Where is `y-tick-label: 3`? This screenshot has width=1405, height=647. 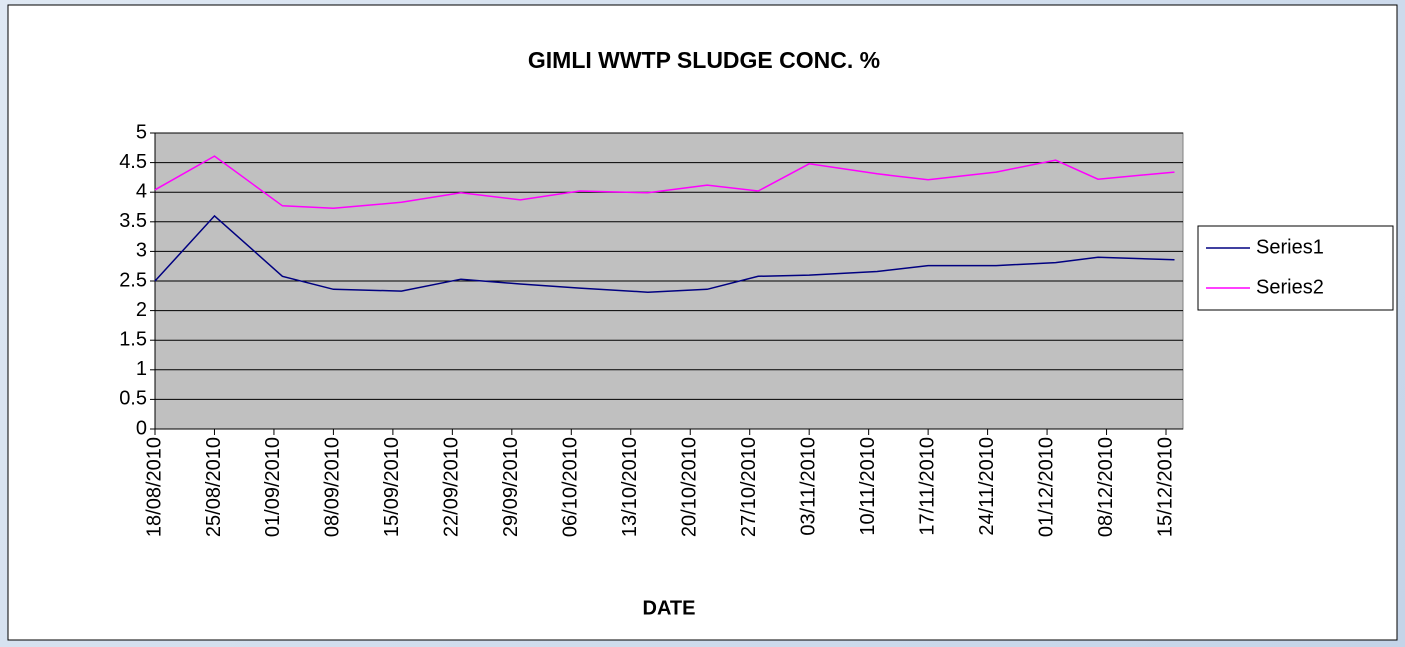
y-tick-label: 3 is located at coordinates (141, 251).